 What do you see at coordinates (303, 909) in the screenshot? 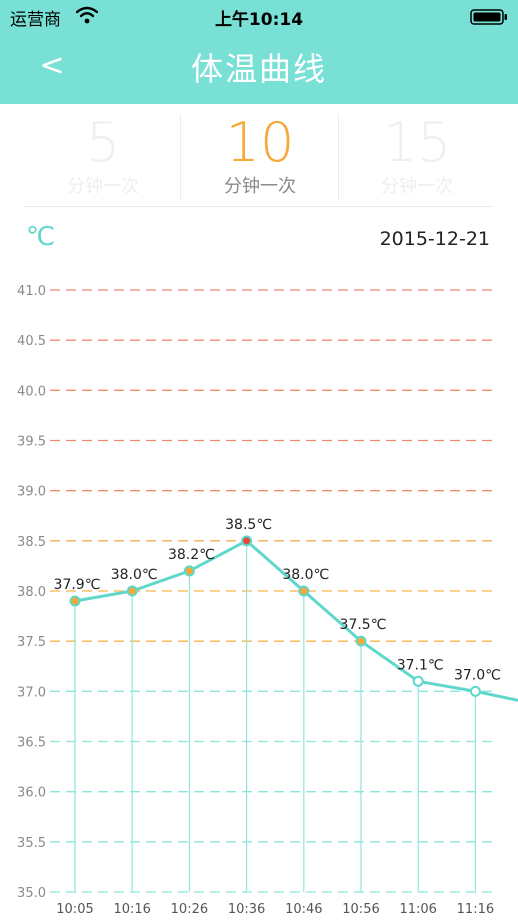
I see `x-tick-label: 10:46` at bounding box center [303, 909].